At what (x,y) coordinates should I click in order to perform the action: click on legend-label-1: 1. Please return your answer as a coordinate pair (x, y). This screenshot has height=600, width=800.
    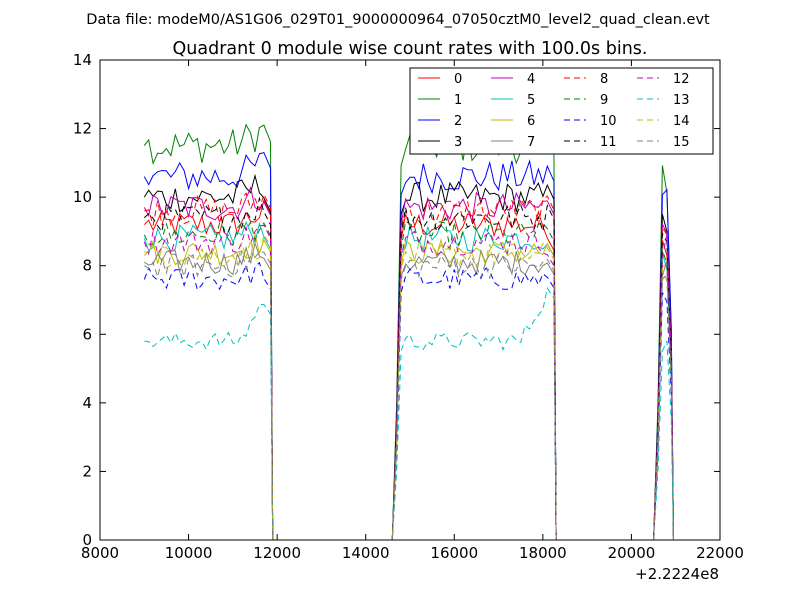
    Looking at the image, I should click on (458, 100).